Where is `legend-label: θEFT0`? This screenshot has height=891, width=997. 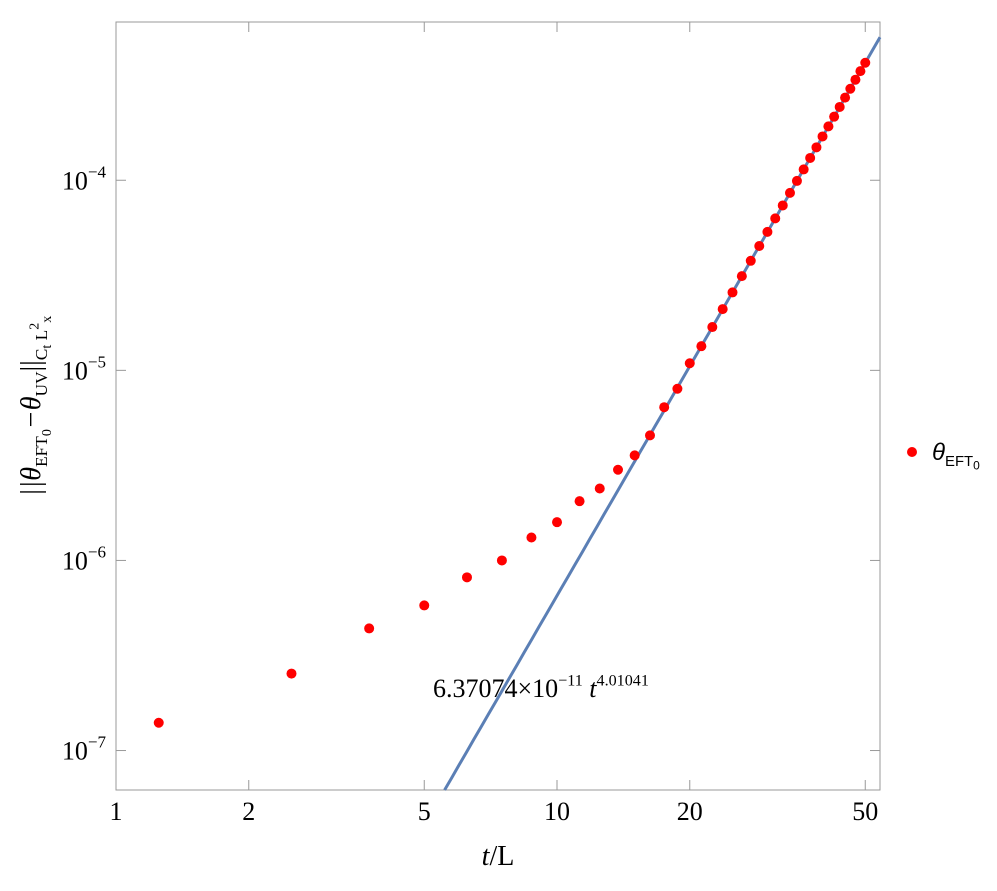
legend-label: θEFT0 is located at coordinates (956, 456).